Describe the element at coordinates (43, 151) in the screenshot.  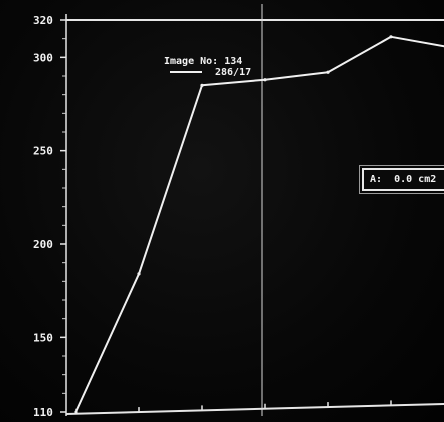
I see `y-tick-label: 250` at that location.